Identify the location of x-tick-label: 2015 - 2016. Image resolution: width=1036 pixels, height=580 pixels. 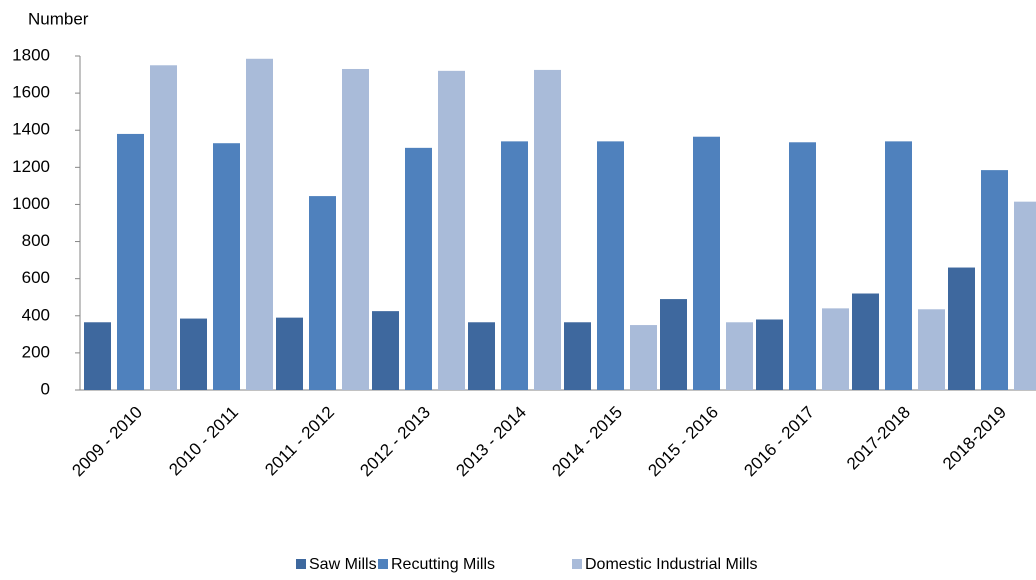
(683, 442).